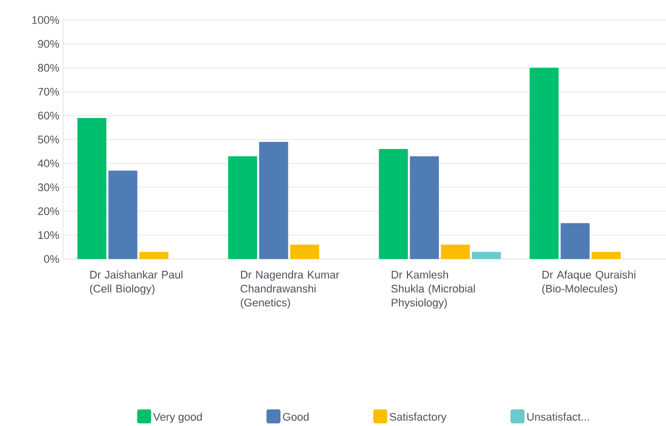 This screenshot has height=426, width=666. What do you see at coordinates (136, 282) in the screenshot?
I see `x-tick-label: Dr Jaishankar Paul (Cell Biology)` at bounding box center [136, 282].